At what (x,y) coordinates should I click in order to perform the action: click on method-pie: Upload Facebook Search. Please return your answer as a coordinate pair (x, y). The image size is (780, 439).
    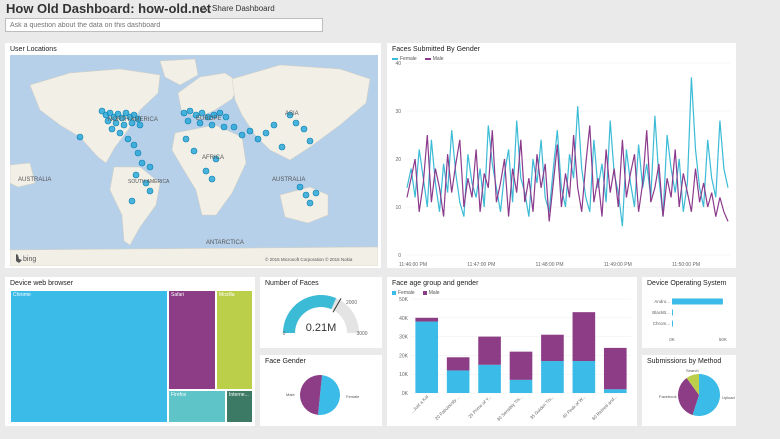
    Looking at the image, I should click on (689, 390).